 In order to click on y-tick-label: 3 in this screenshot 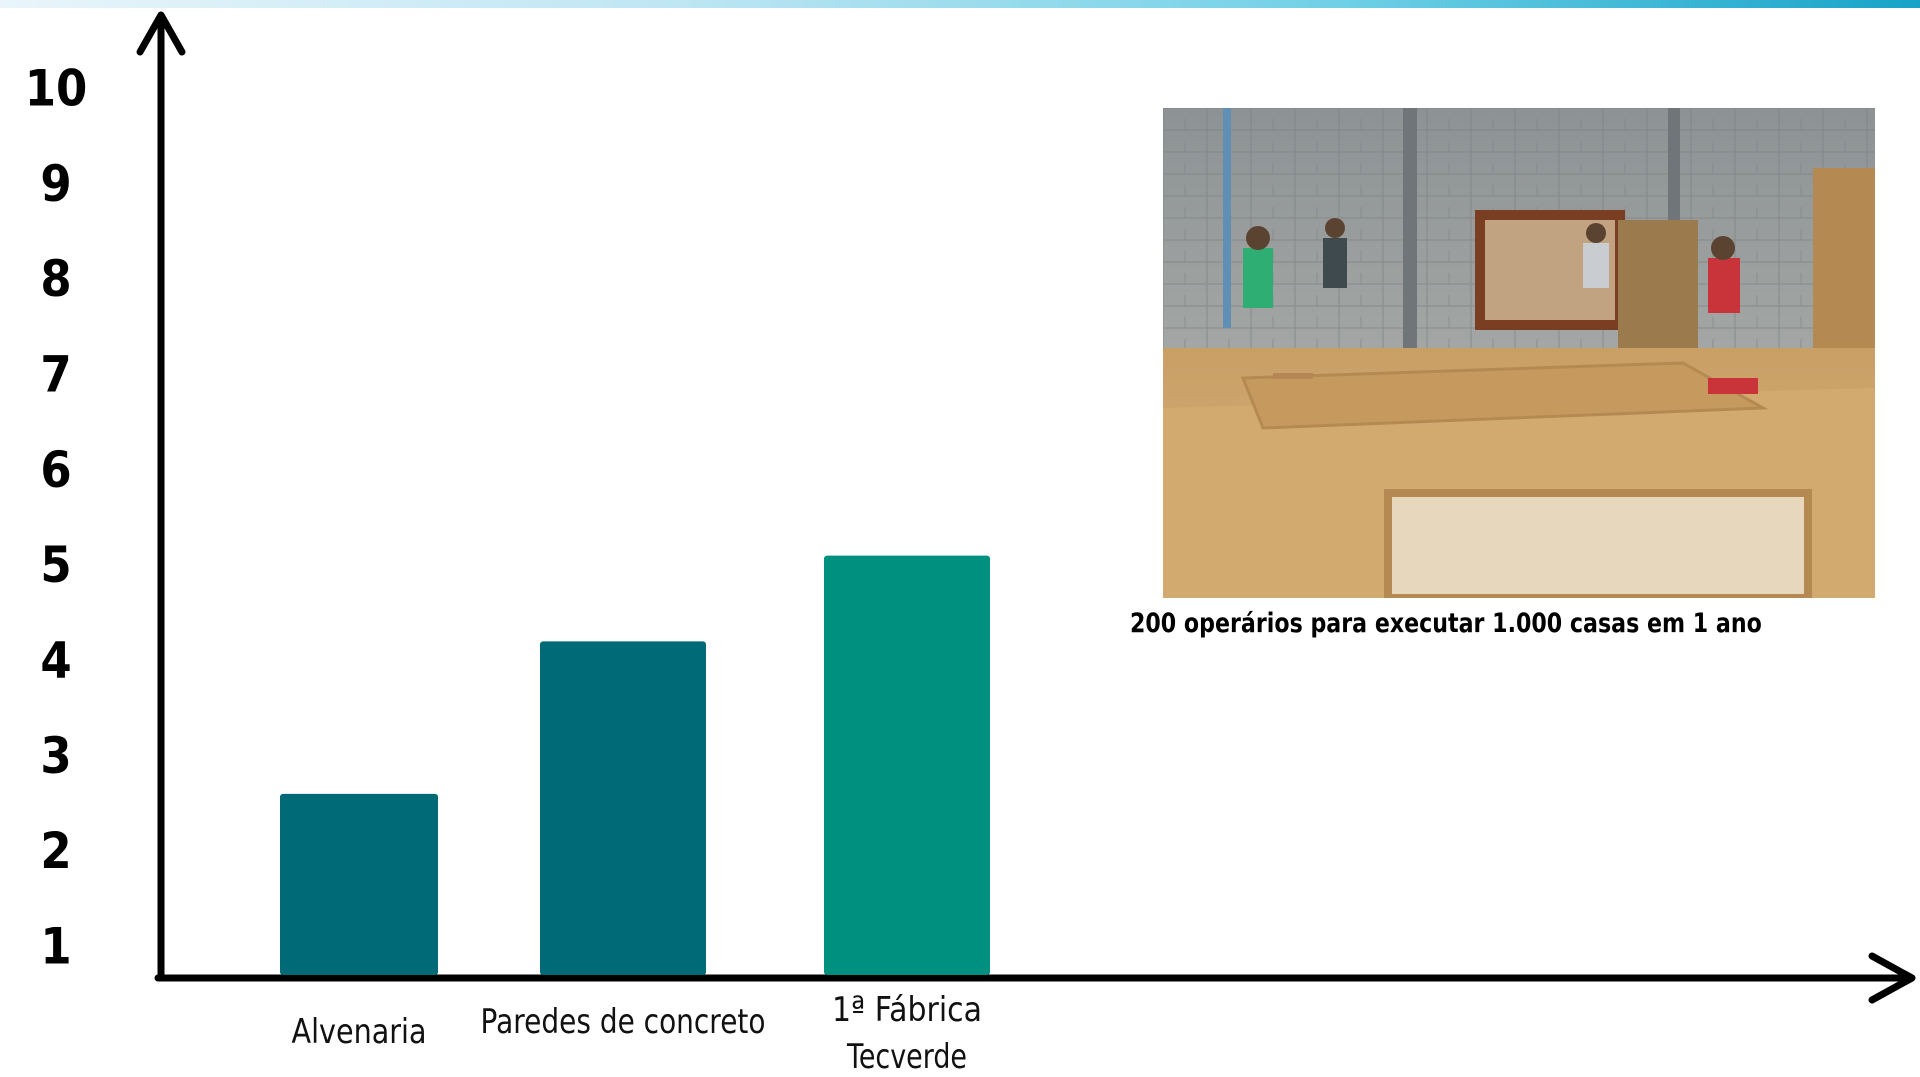, I will do `click(55, 756)`.